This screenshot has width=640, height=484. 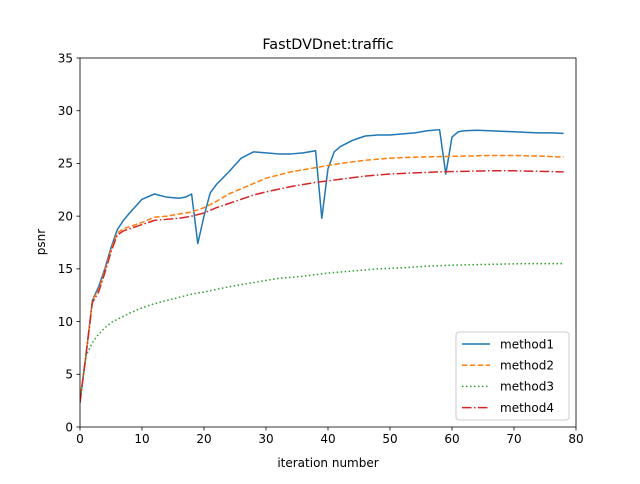 What do you see at coordinates (575, 439) in the screenshot?
I see `x-tick-label: 80` at bounding box center [575, 439].